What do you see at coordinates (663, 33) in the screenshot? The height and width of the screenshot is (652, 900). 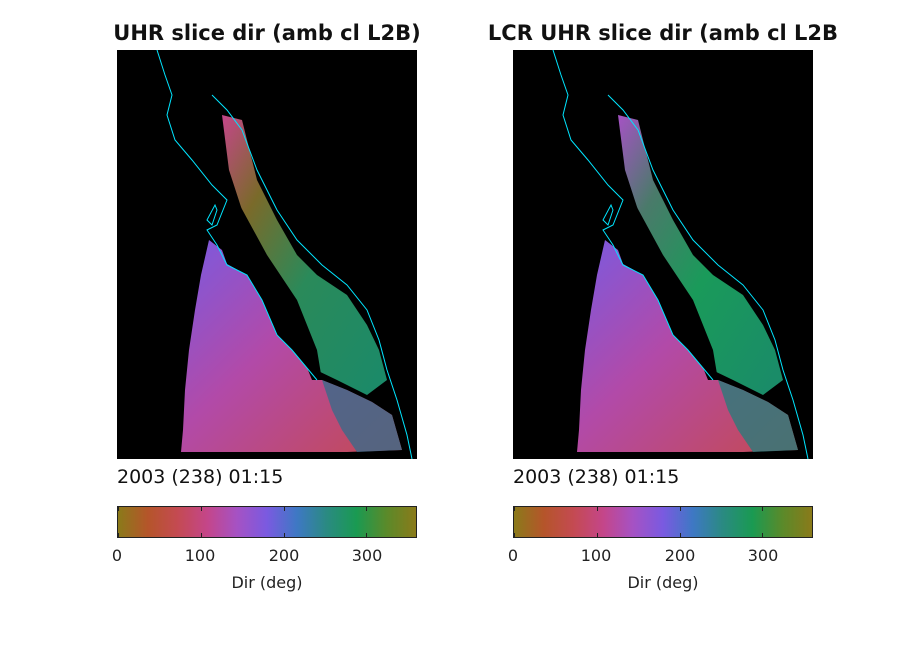 I see `panel-2-title: LCR UHR slice dir (amb cl L2B` at bounding box center [663, 33].